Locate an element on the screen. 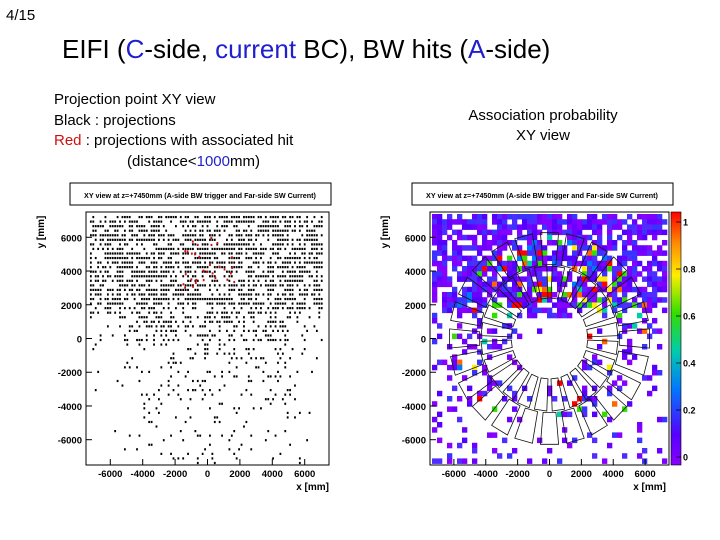 The image size is (720, 540). right-y-tick-label: -2000 is located at coordinates (414, 373).